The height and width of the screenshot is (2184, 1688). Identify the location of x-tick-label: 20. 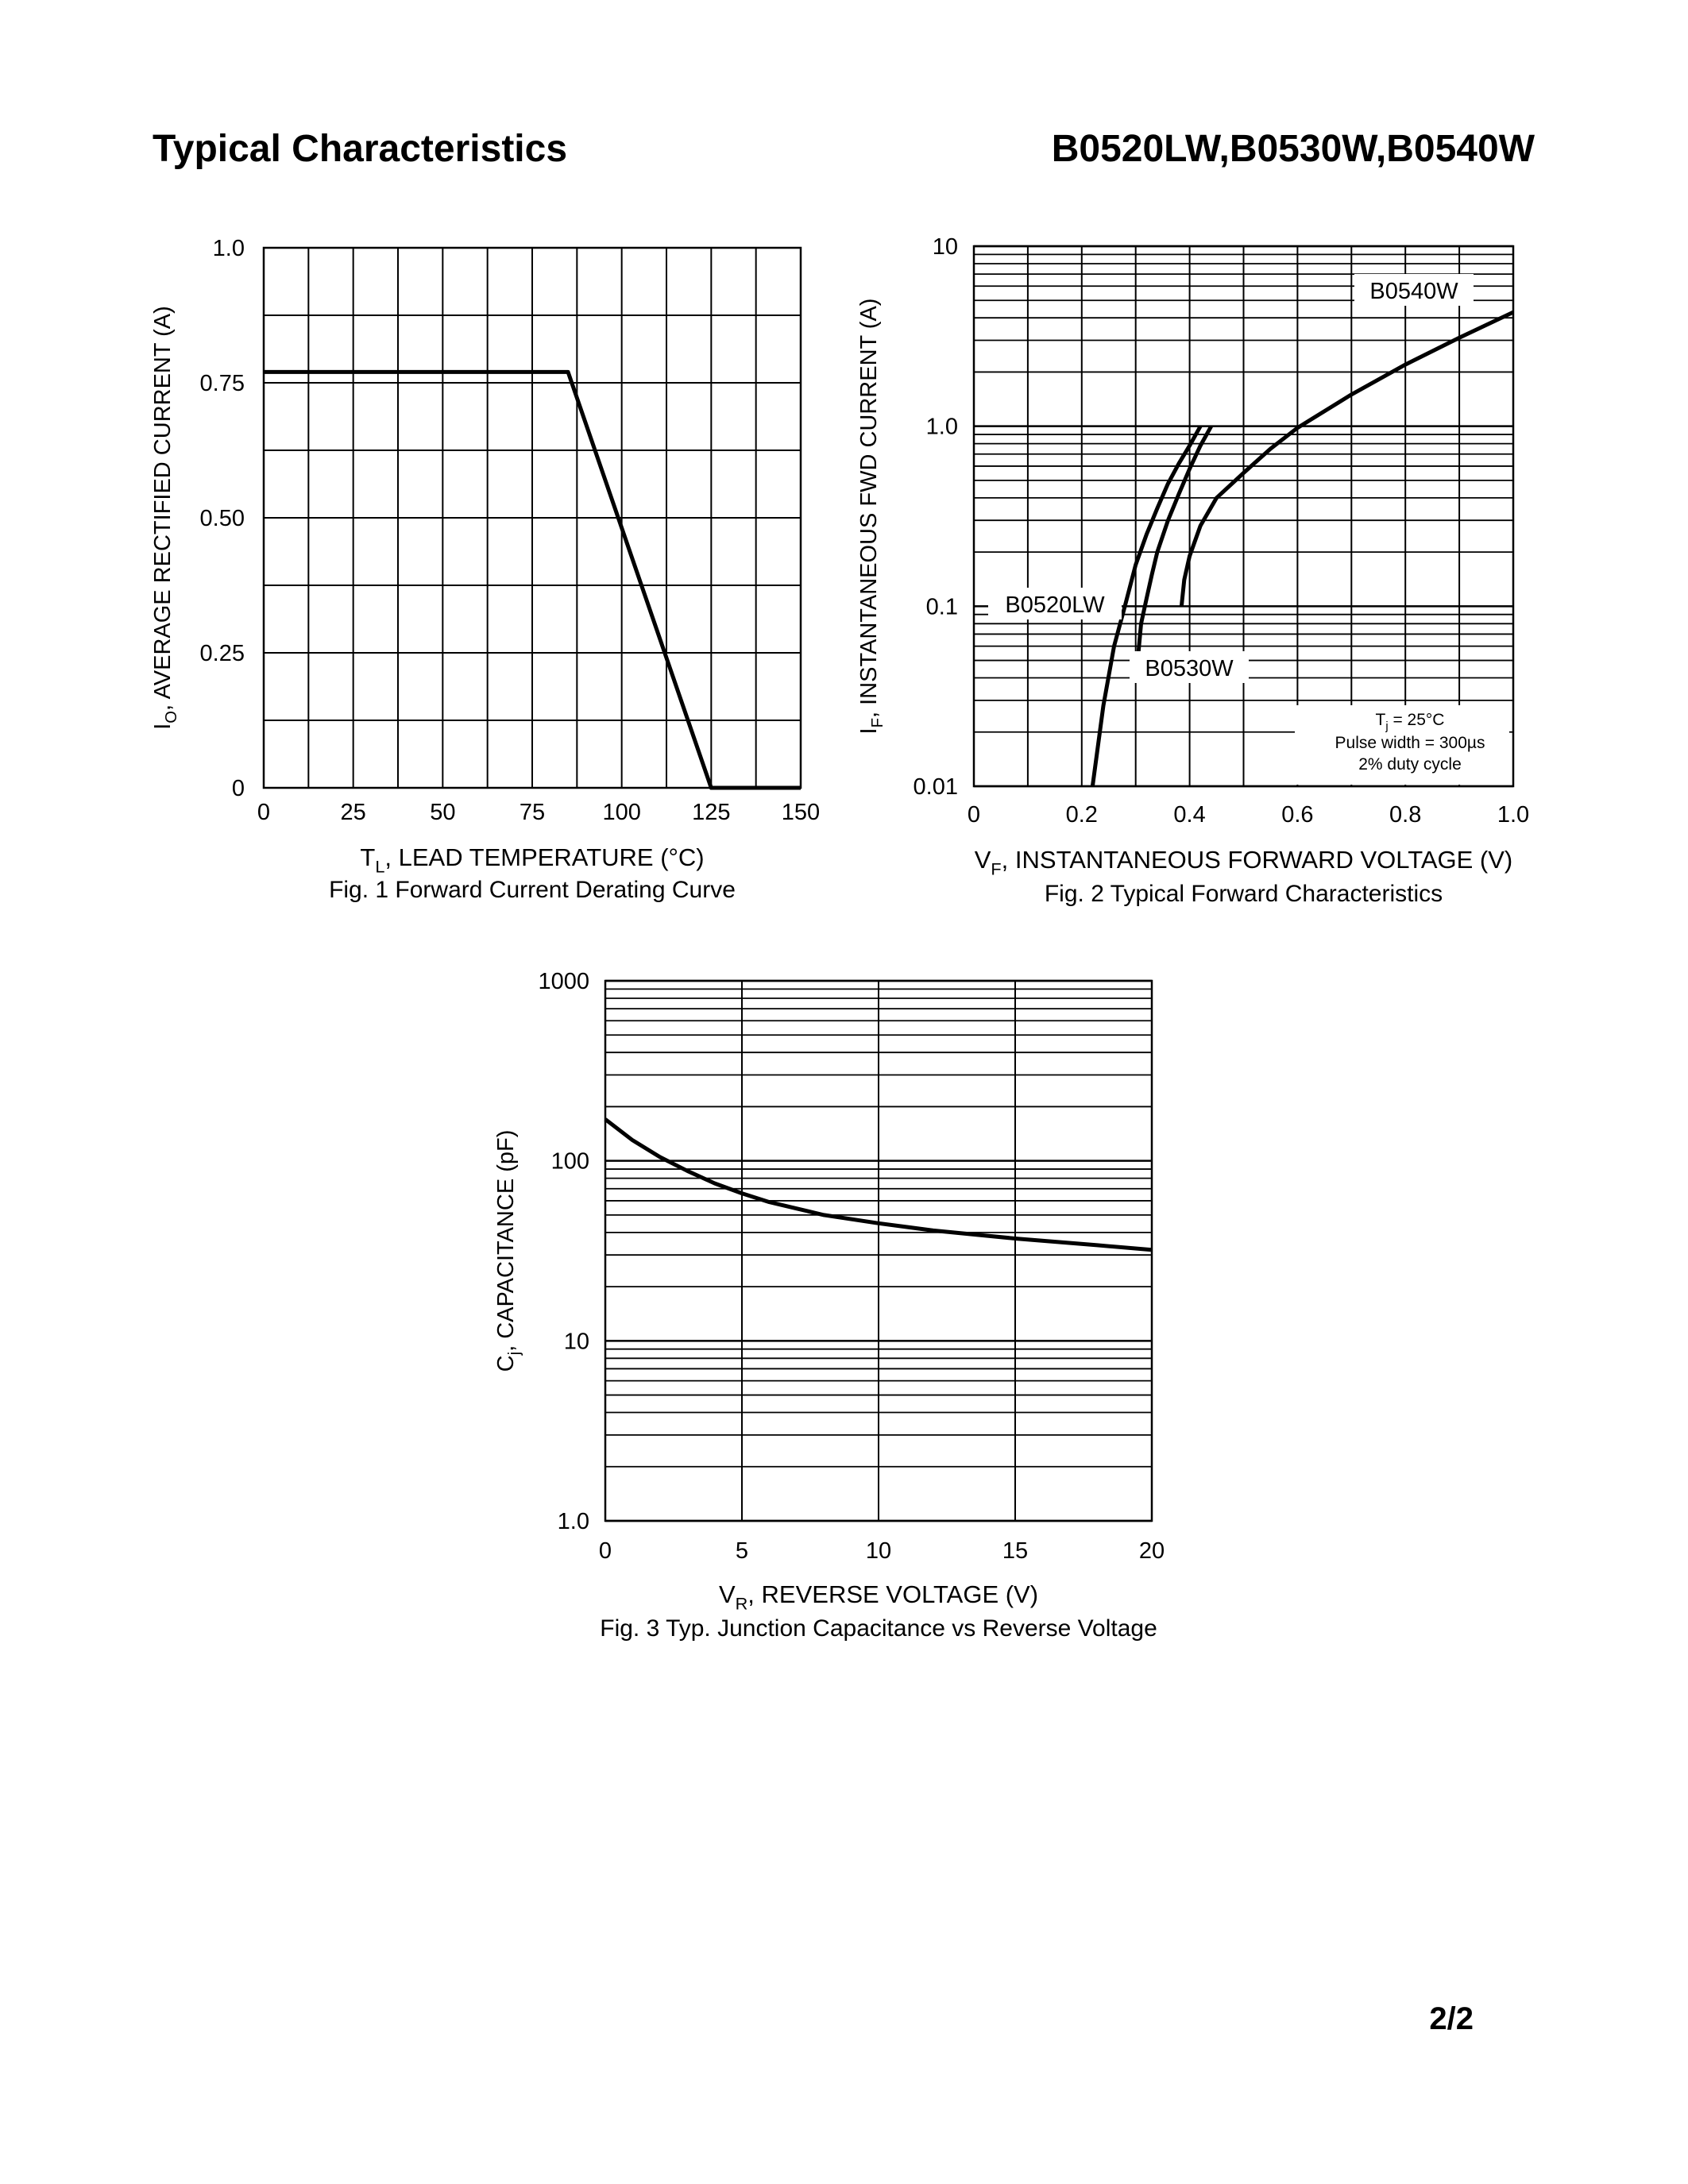
(1152, 1551).